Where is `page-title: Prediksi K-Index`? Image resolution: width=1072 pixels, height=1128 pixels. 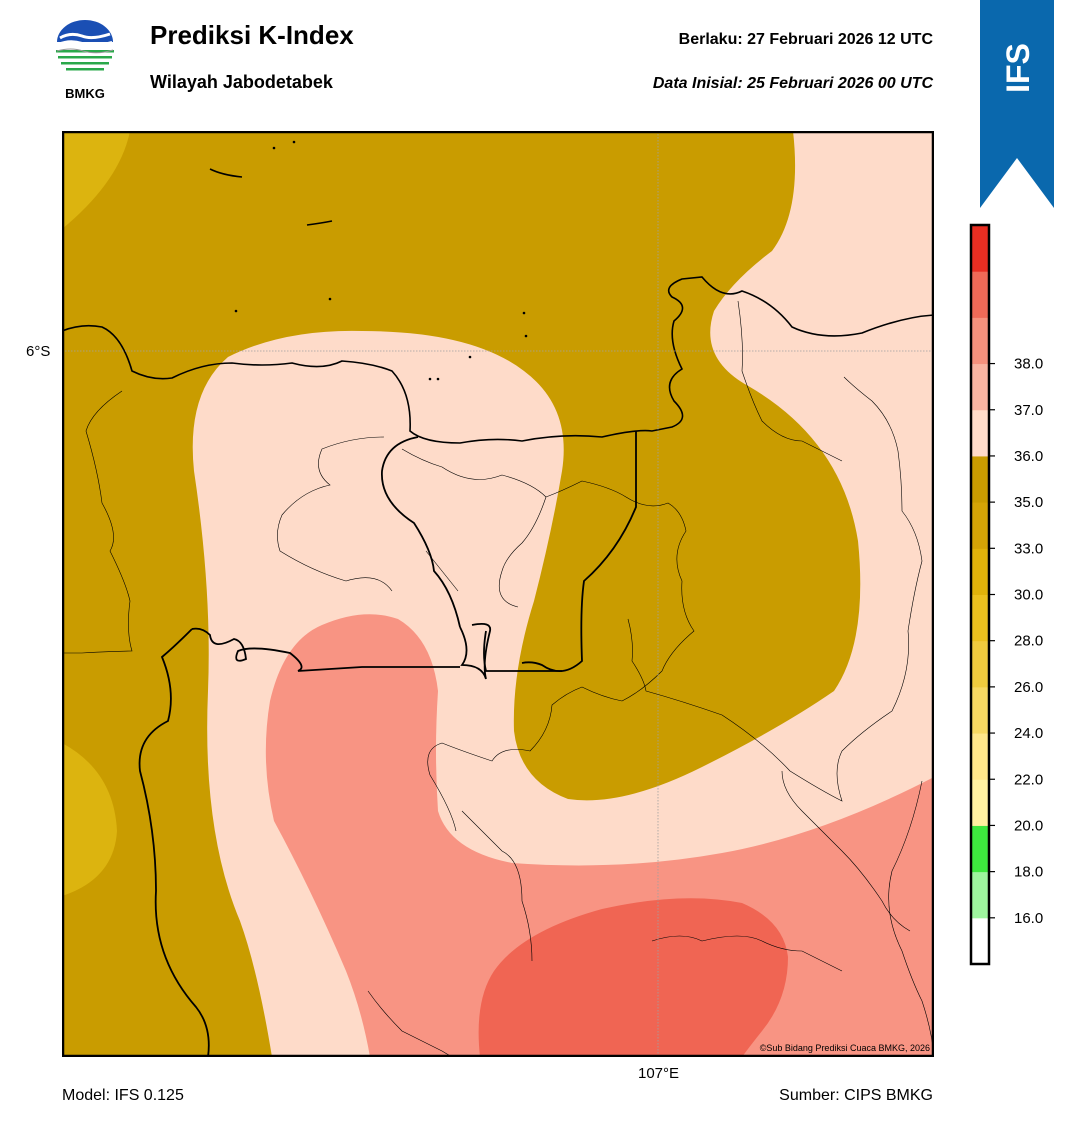 page-title: Prediksi K-Index is located at coordinates (252, 35).